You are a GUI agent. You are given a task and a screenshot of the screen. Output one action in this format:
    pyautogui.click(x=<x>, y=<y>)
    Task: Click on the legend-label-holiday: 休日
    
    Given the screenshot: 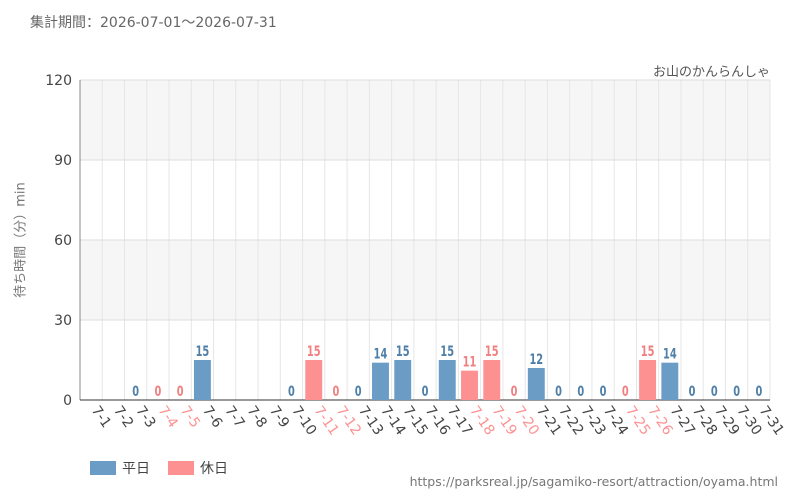 What is the action you would take?
    pyautogui.click(x=214, y=469)
    